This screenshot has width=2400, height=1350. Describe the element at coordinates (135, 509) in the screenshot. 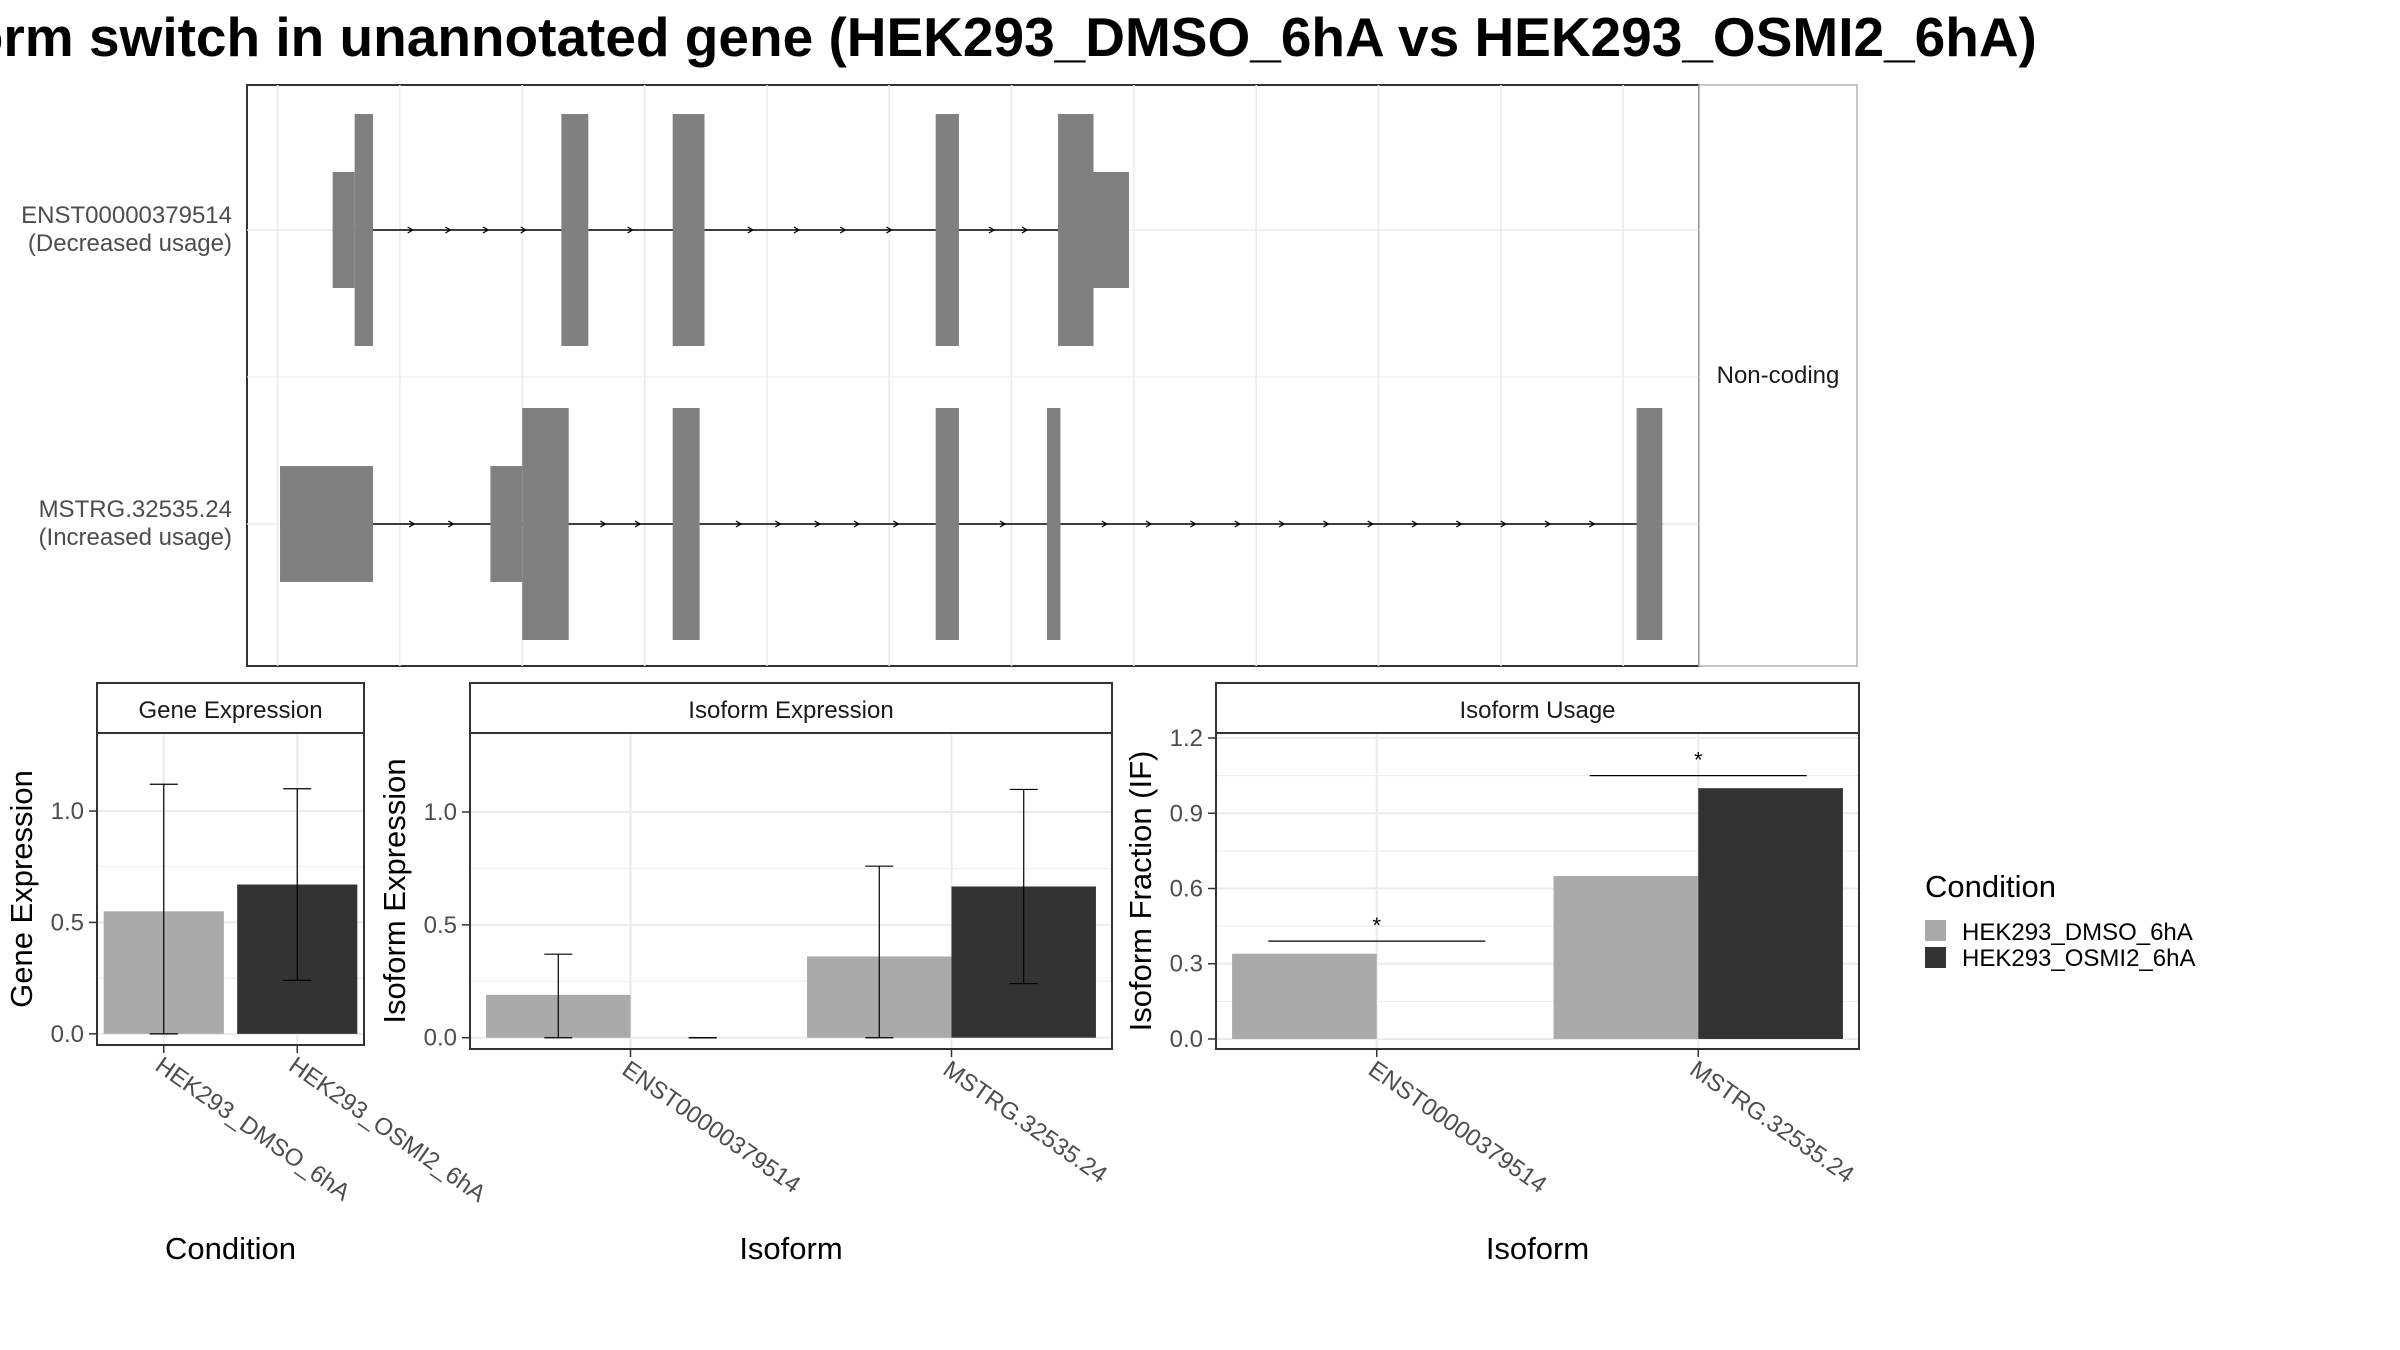

I see `isoform-2-name: MSTRG.32535.24` at that location.